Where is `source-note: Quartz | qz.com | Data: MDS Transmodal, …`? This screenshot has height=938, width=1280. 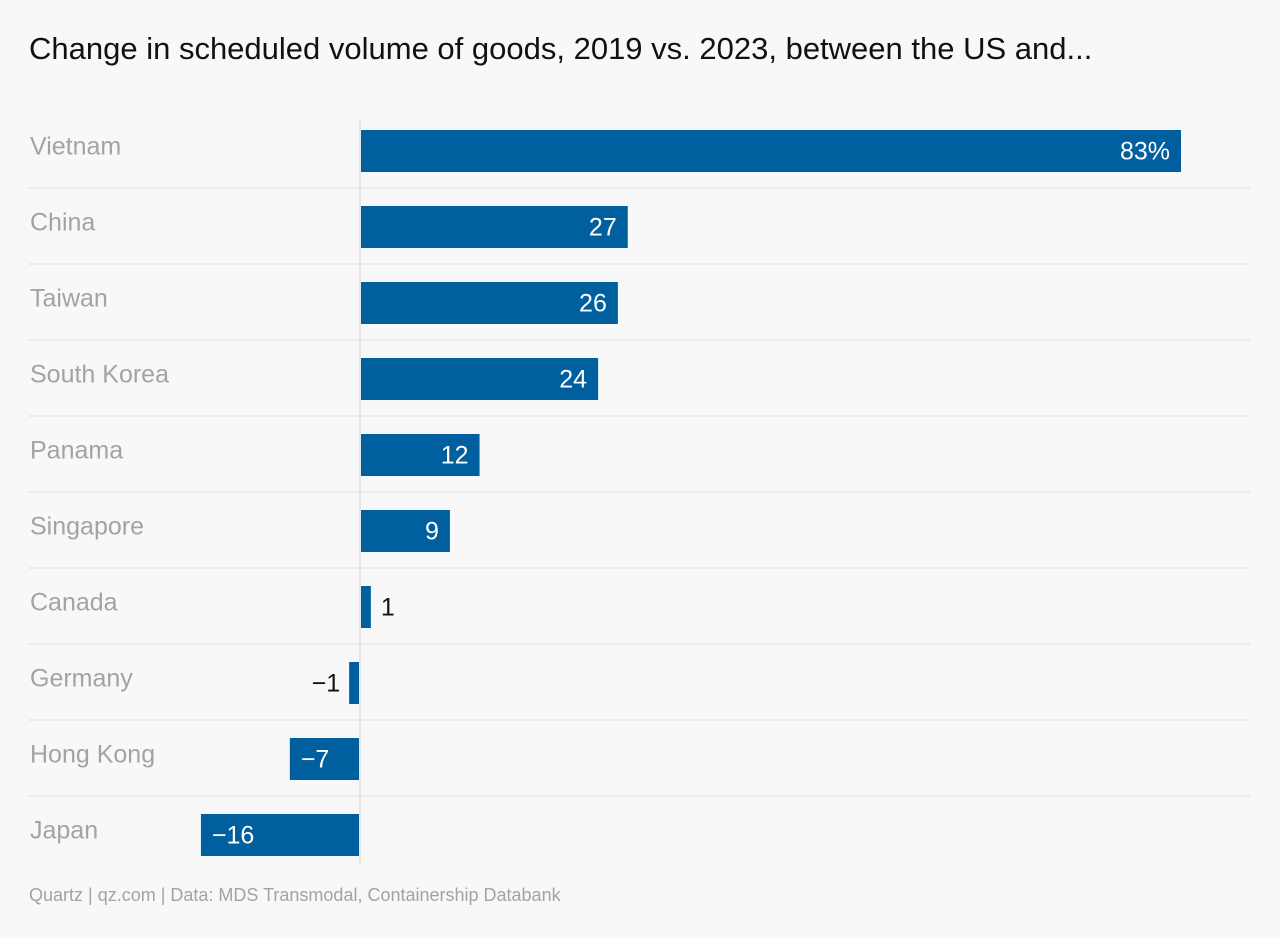 source-note: Quartz | qz.com | Data: MDS Transmodal, … is located at coordinates (295, 895).